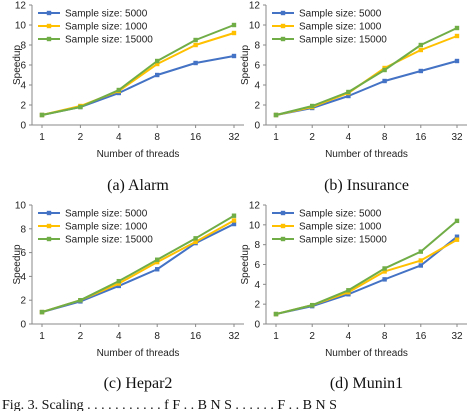 This screenshot has height=411, width=474. I want to click on x-tick-label: 8, so click(385, 137).